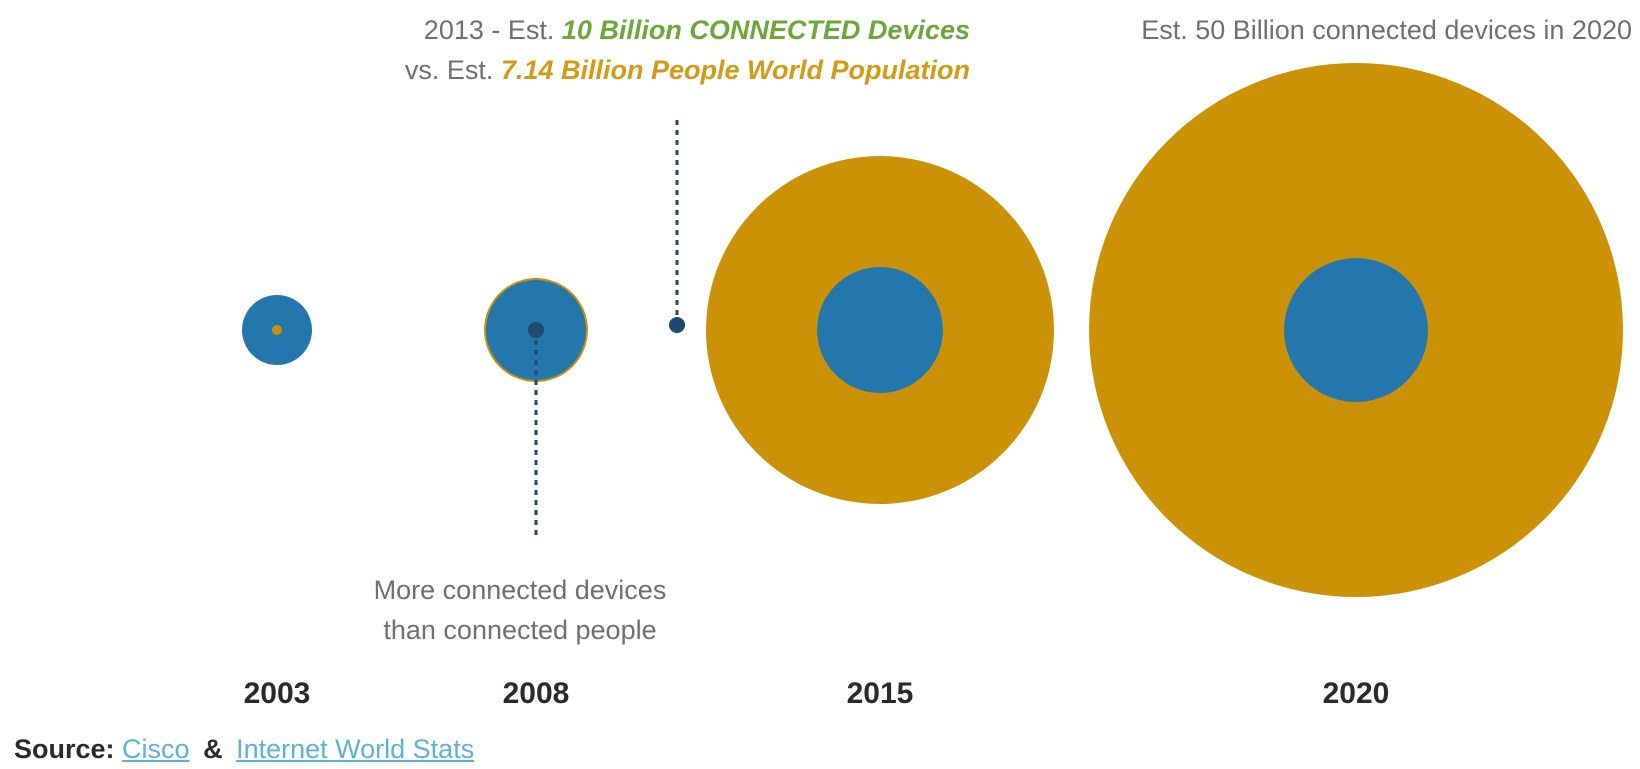 This screenshot has height=769, width=1640. What do you see at coordinates (355, 749) in the screenshot?
I see `source-link-internet-world-stats: Internet World Stats` at bounding box center [355, 749].